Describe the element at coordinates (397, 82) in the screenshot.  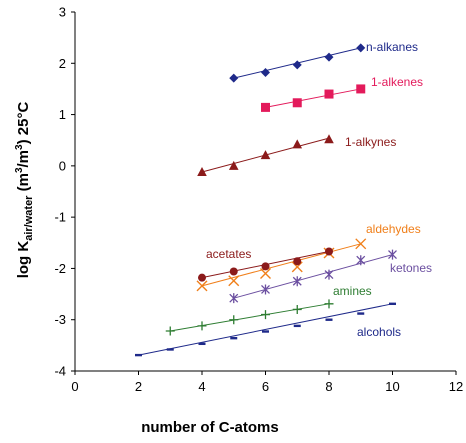
I see `series-label-1-alkenes: 1-alkenes` at that location.